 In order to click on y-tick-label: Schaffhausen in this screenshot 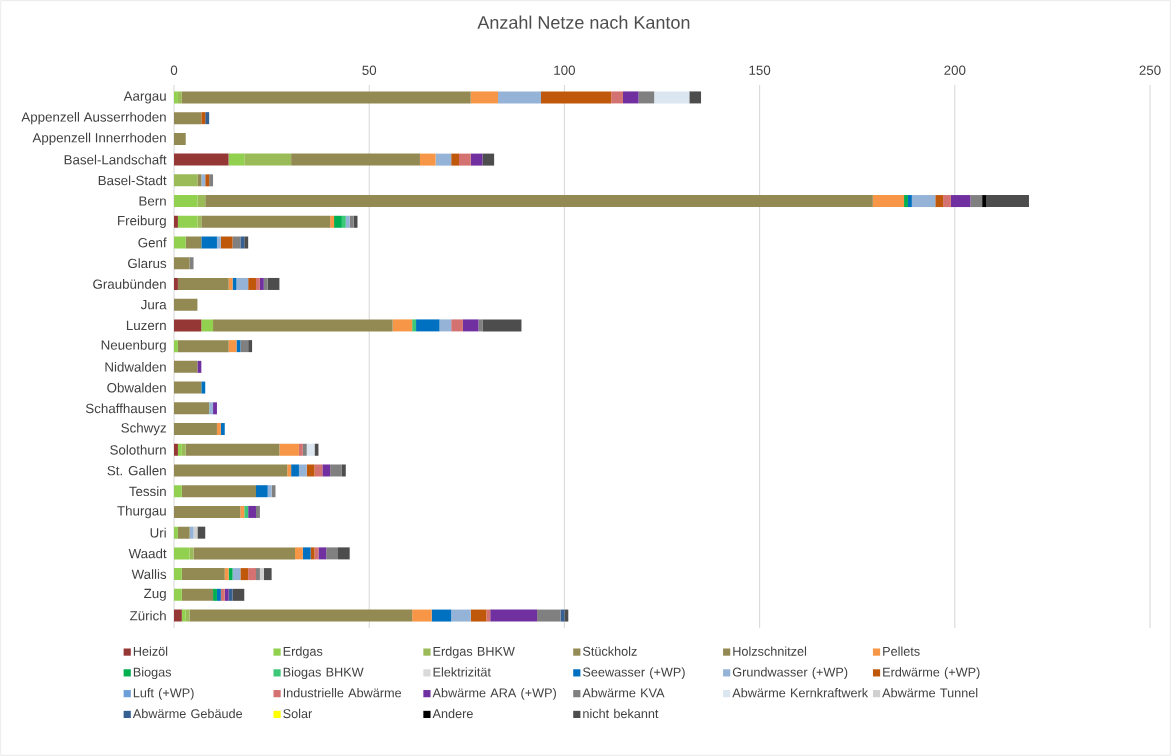, I will do `click(125, 408)`.